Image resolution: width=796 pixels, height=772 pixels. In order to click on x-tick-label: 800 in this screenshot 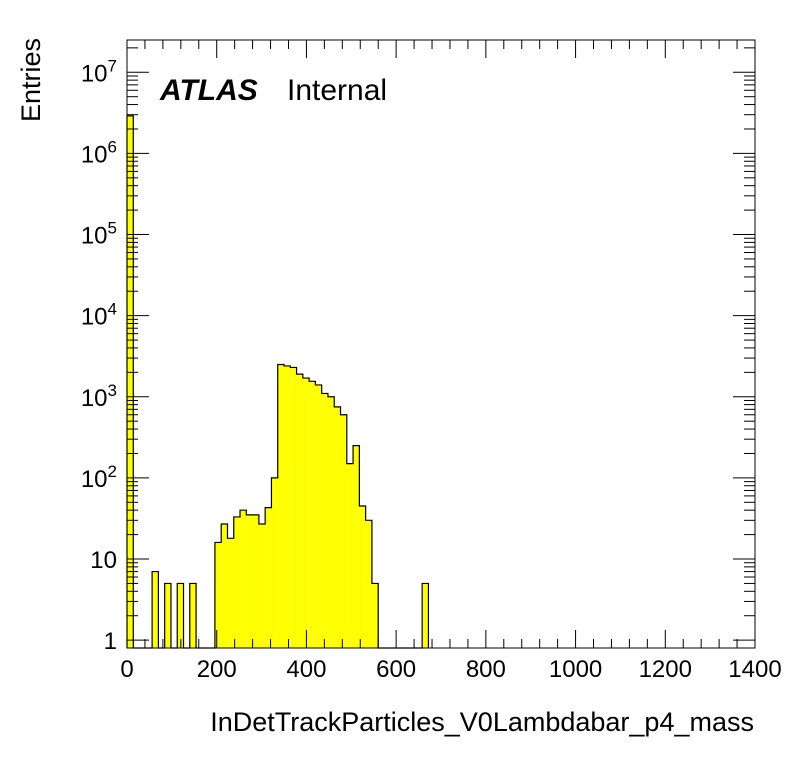, I will do `click(486, 669)`.